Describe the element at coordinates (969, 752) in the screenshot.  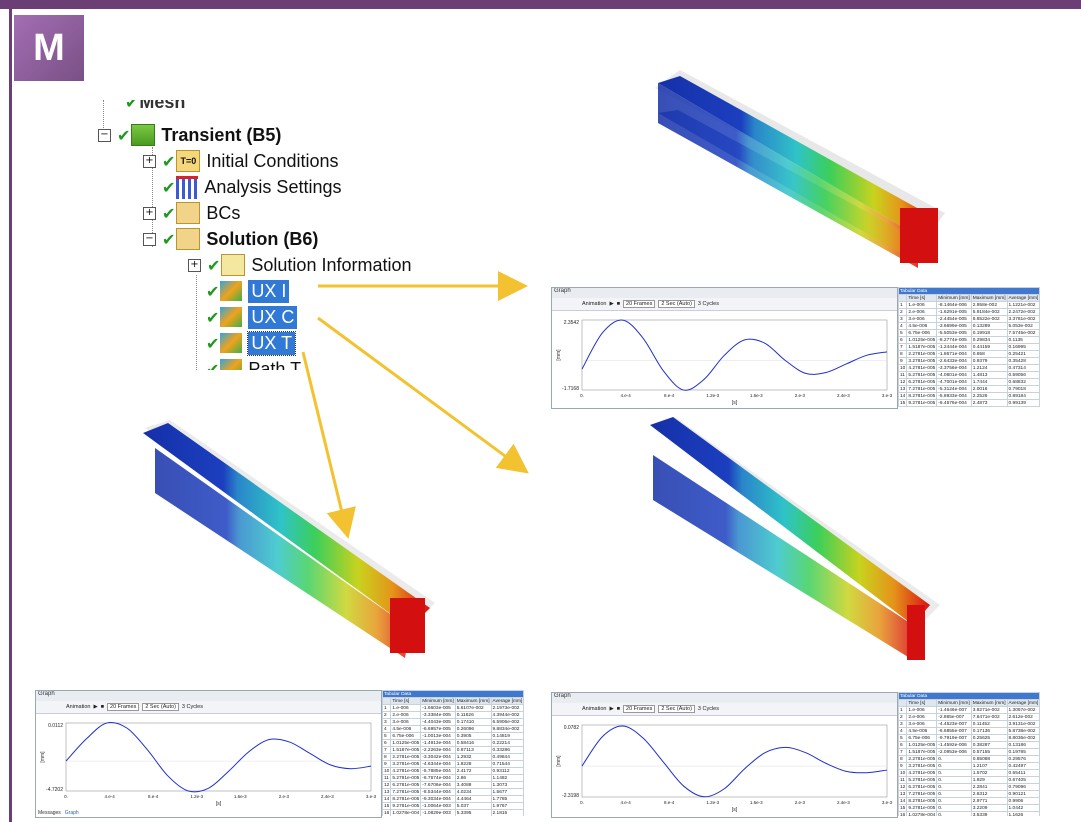
I see `table-row: 7 1.5187e-005 -2.0953e-006 0.57155 0.19785` at that location.